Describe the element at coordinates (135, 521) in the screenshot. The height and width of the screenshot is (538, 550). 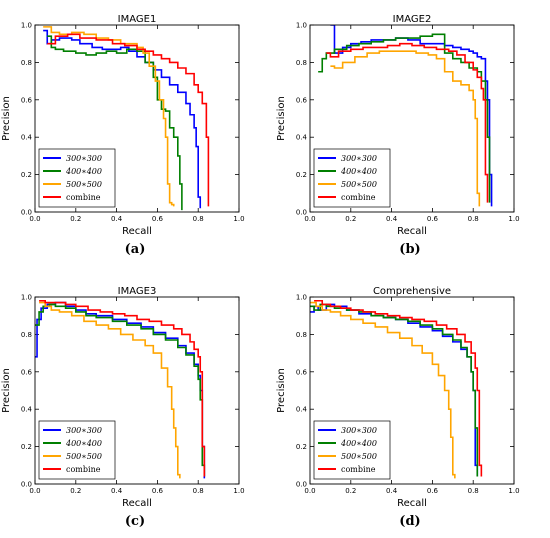
I see `caption-c: (c)` at that location.